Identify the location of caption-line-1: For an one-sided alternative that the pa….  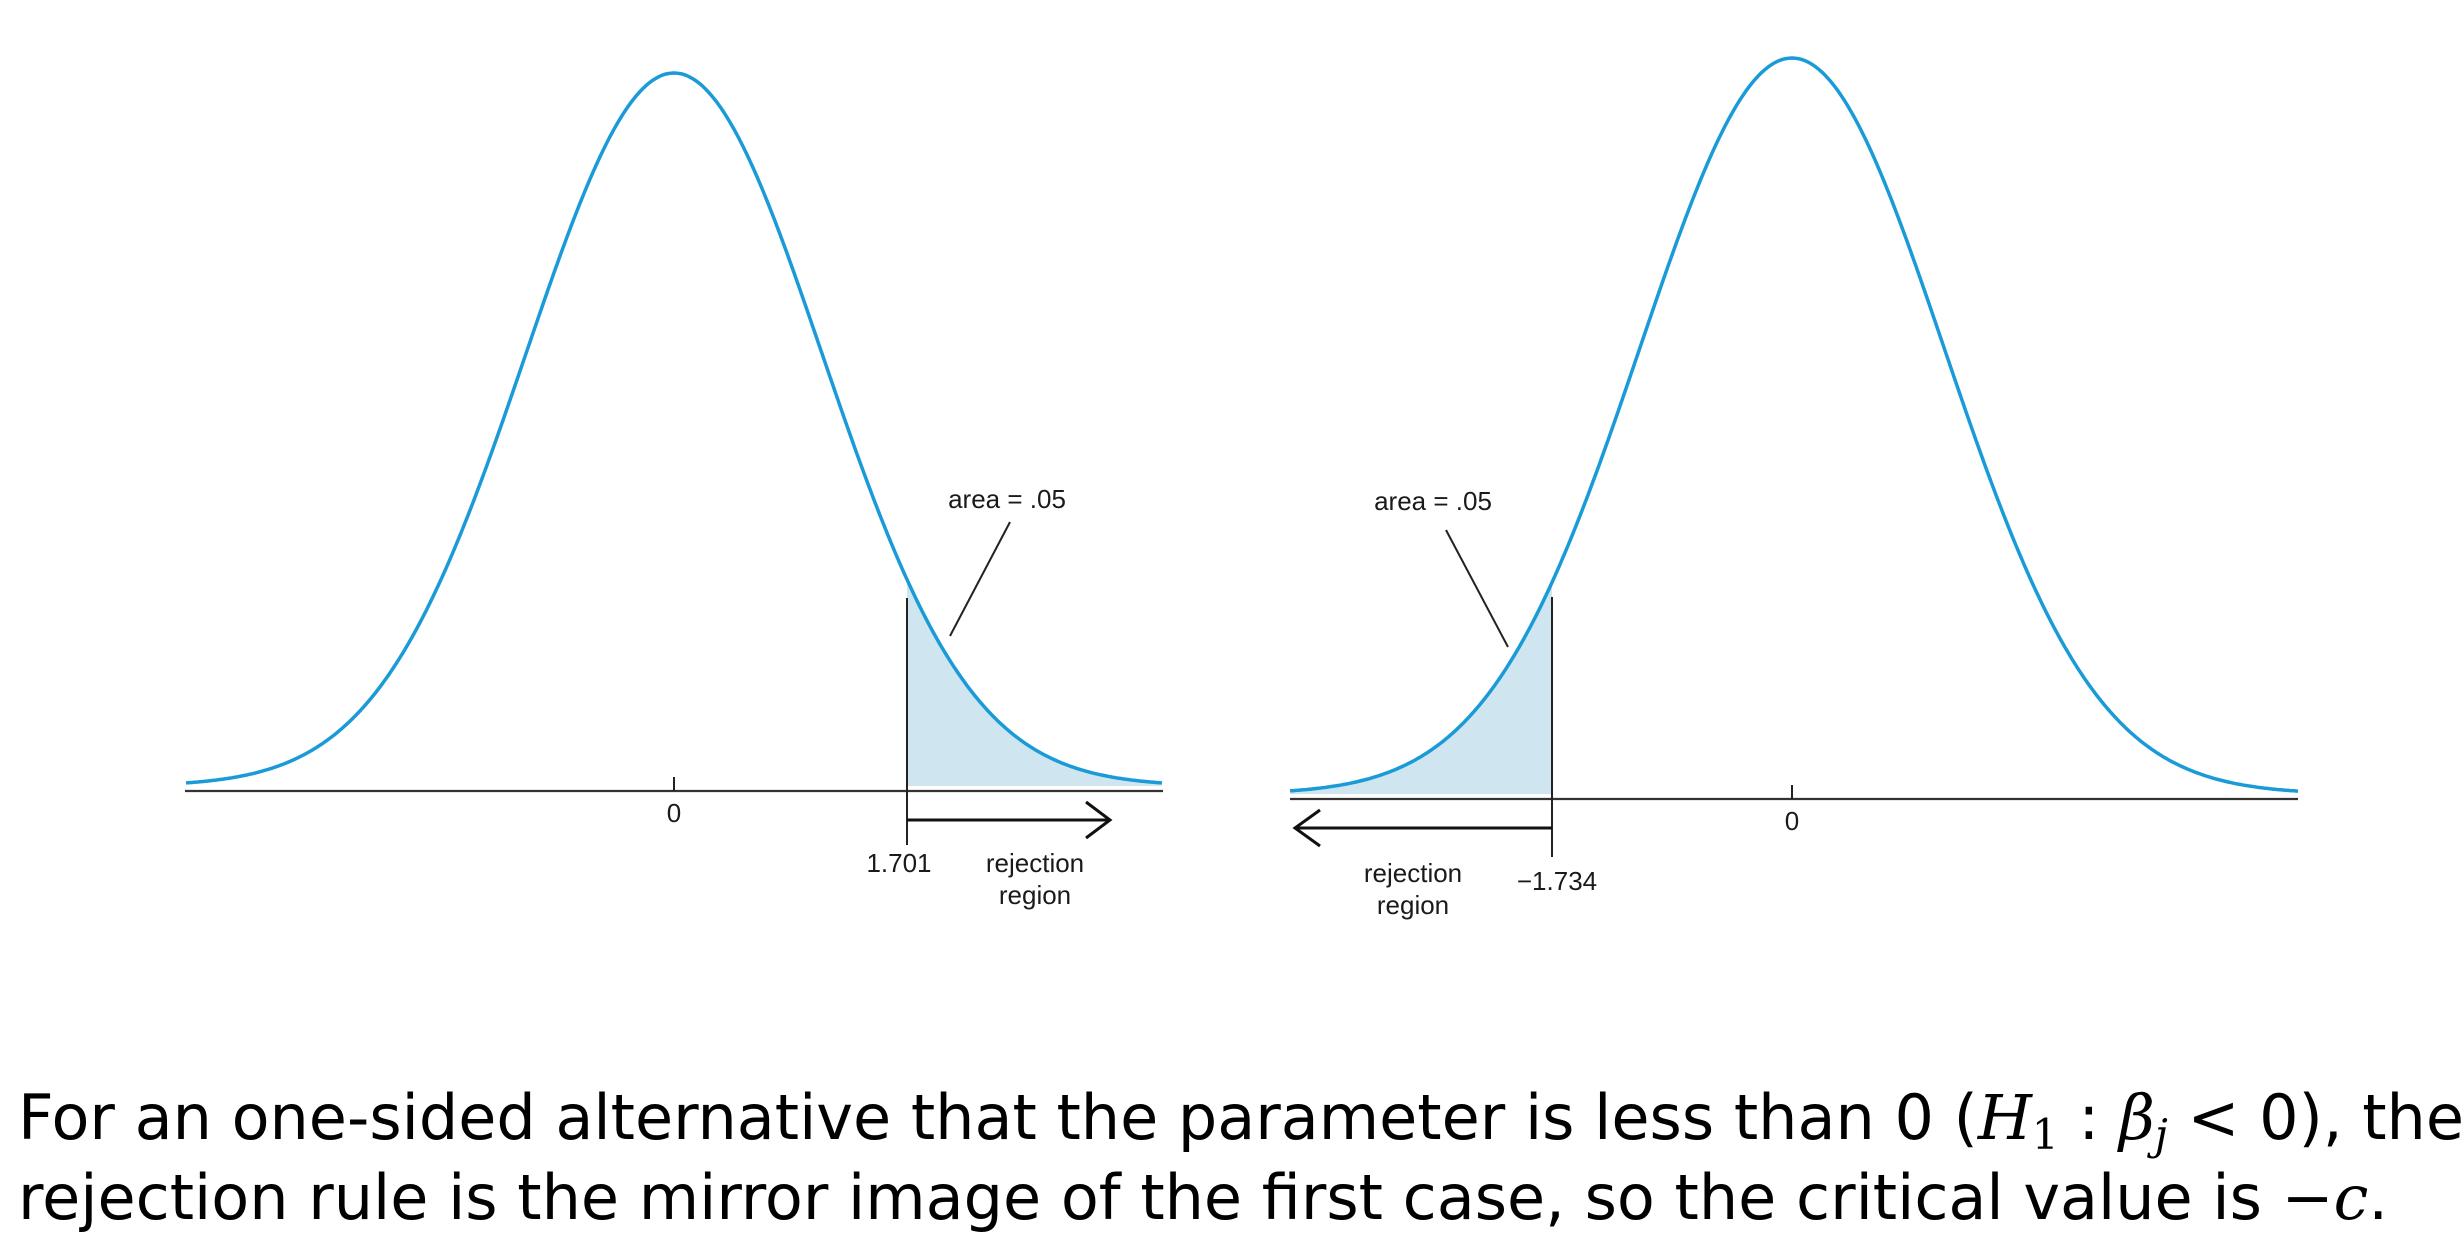
(1241, 1120).